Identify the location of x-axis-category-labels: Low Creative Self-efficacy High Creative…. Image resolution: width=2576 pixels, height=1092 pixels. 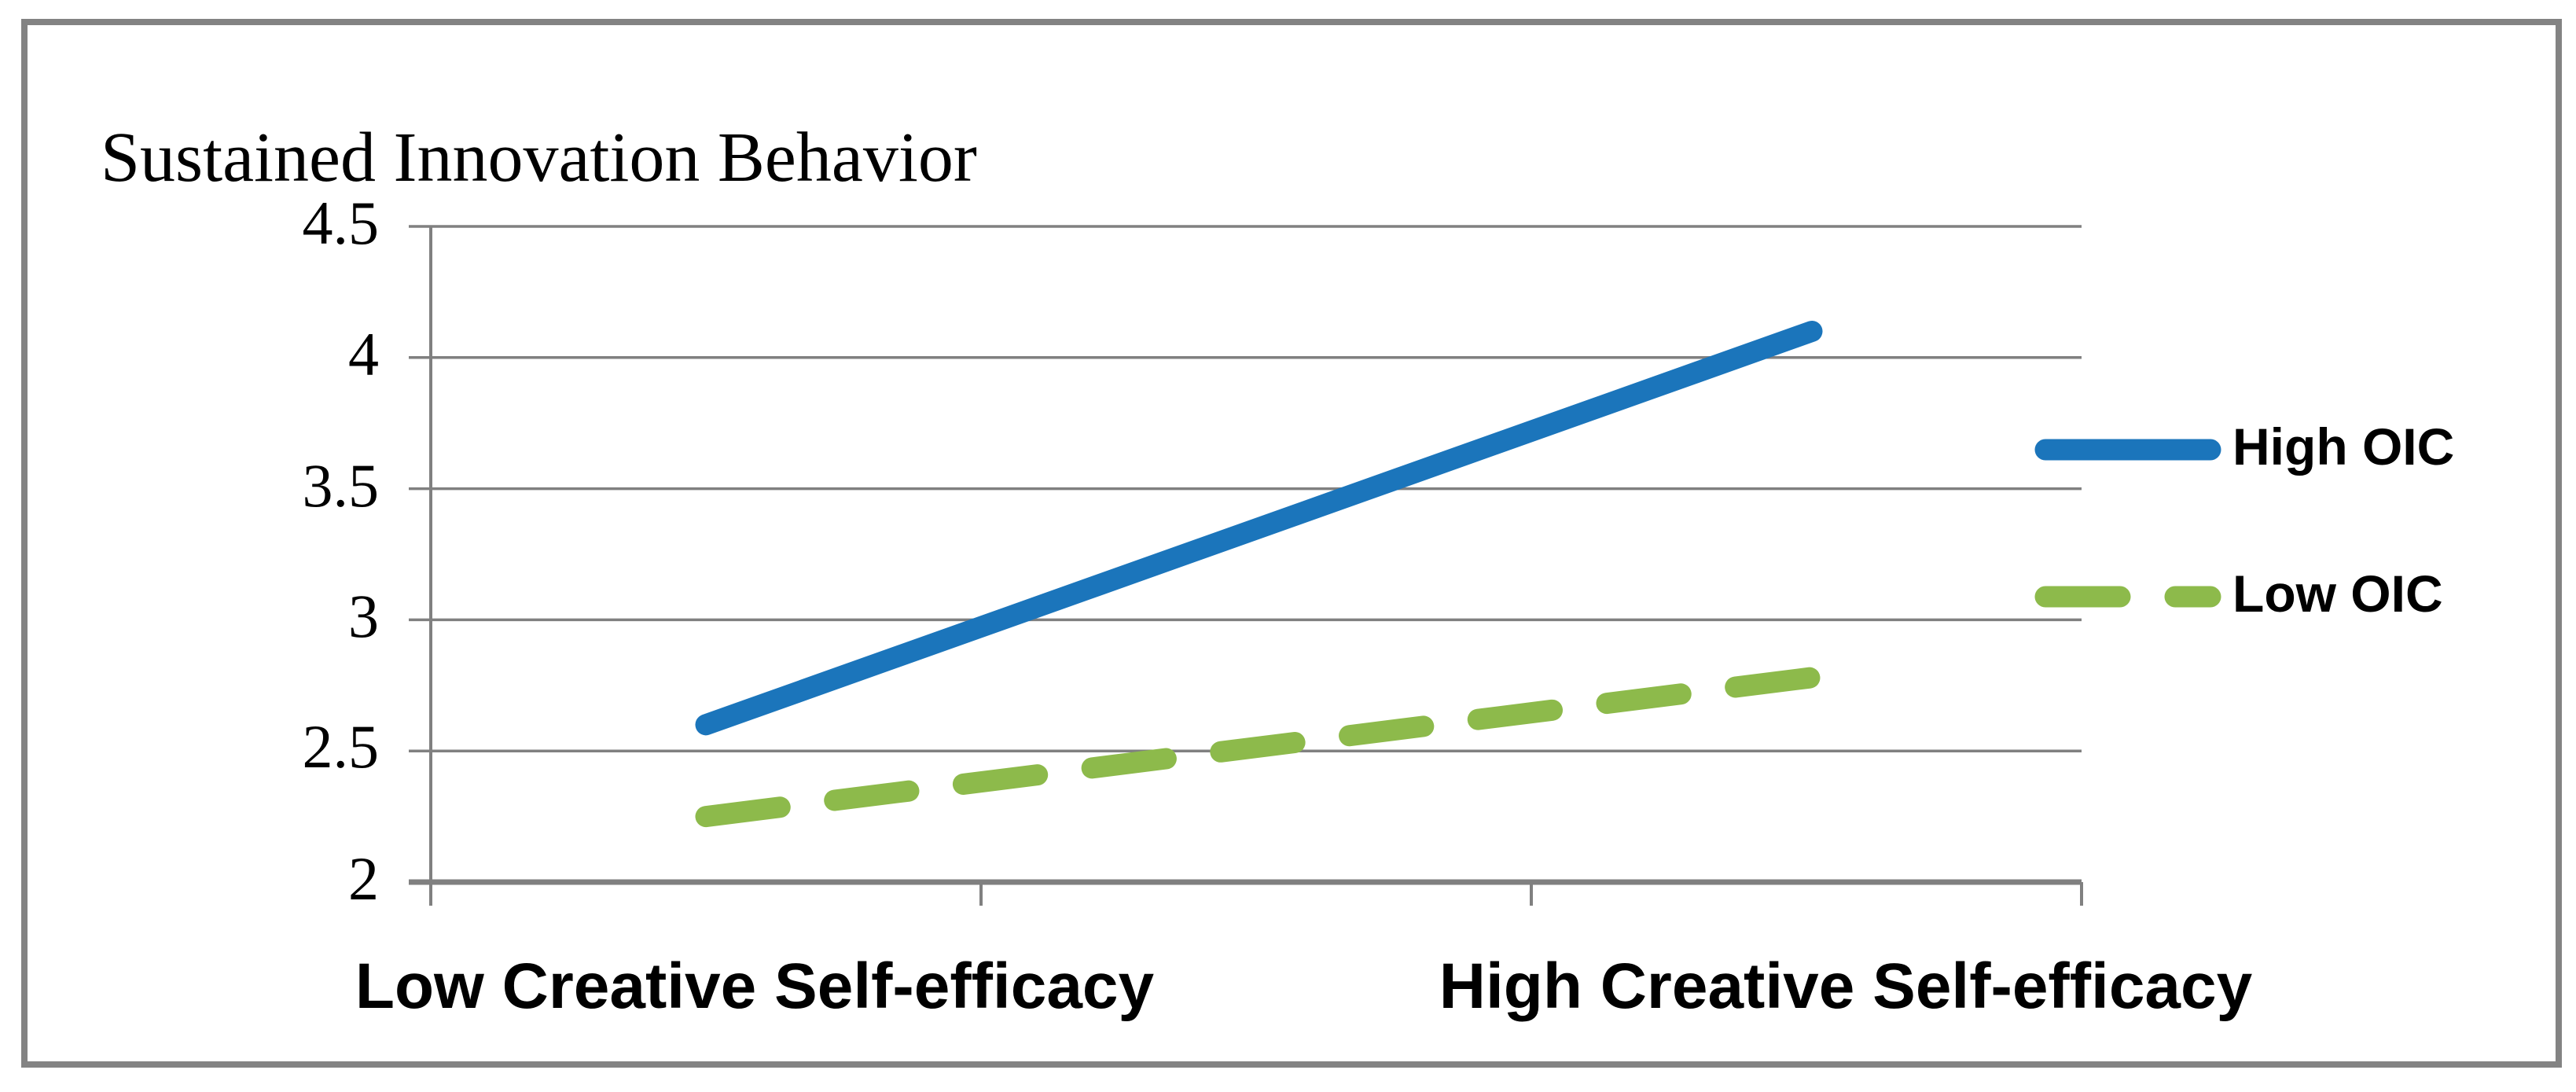
(1304, 986).